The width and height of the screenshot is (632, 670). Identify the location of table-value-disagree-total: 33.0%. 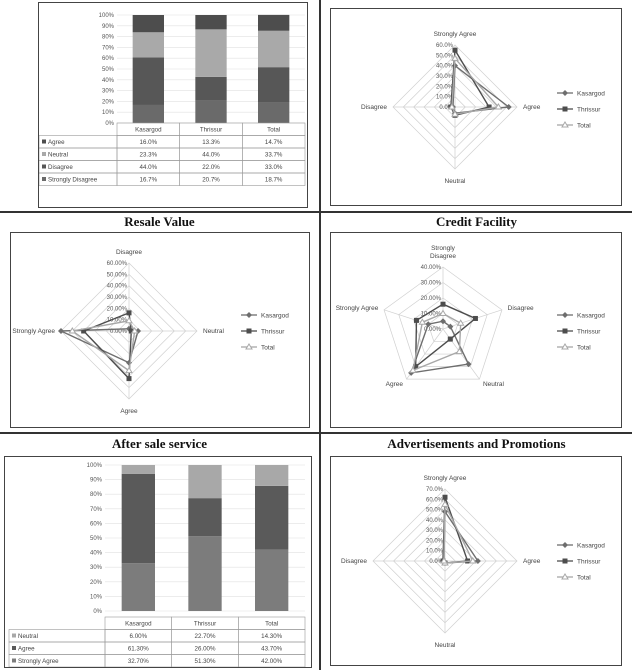
(274, 167).